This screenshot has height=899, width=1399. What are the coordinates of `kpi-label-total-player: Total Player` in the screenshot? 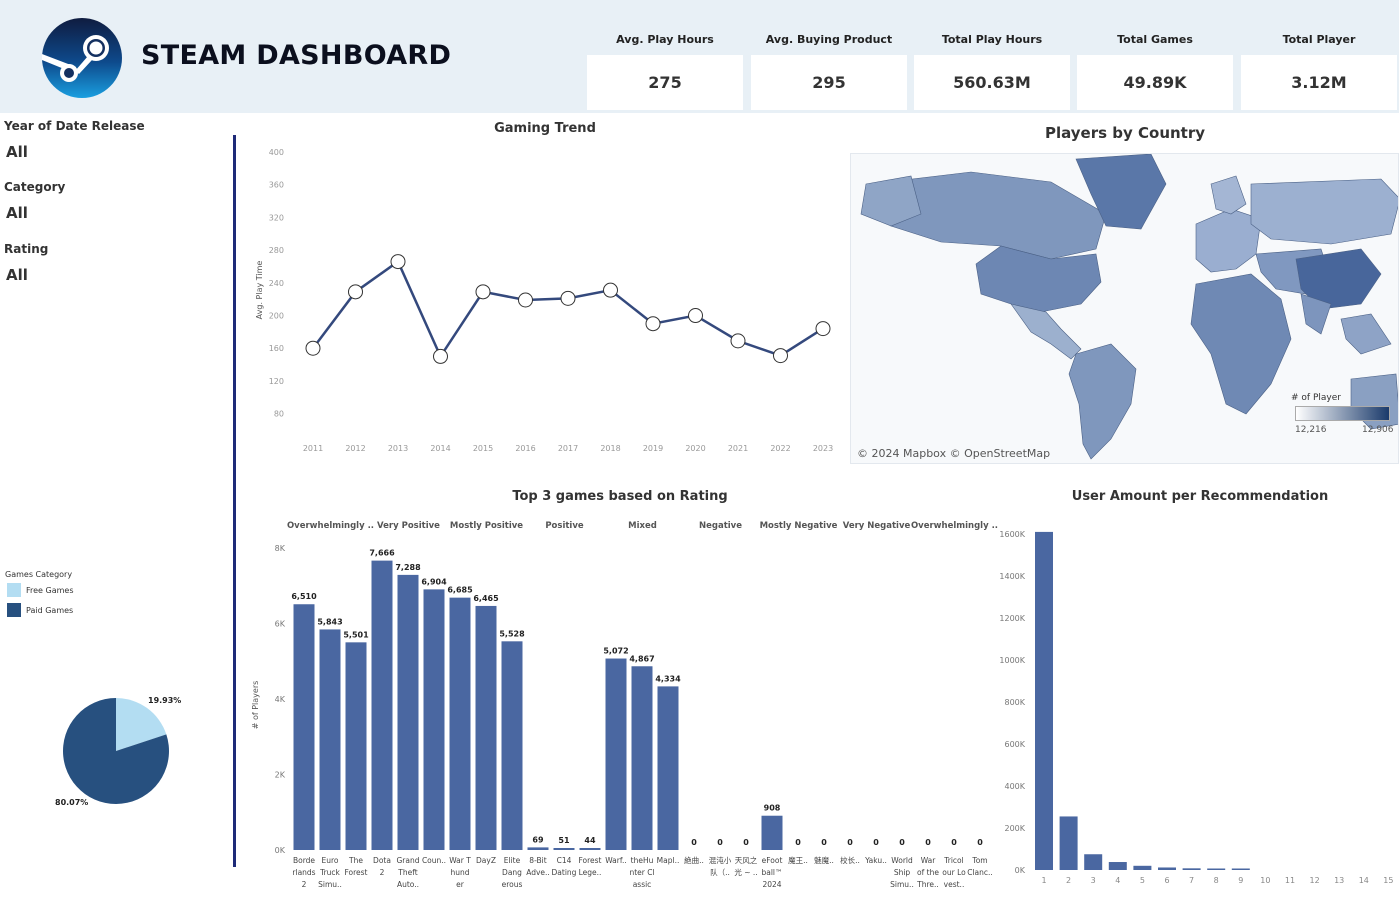 It's located at (1319, 39).